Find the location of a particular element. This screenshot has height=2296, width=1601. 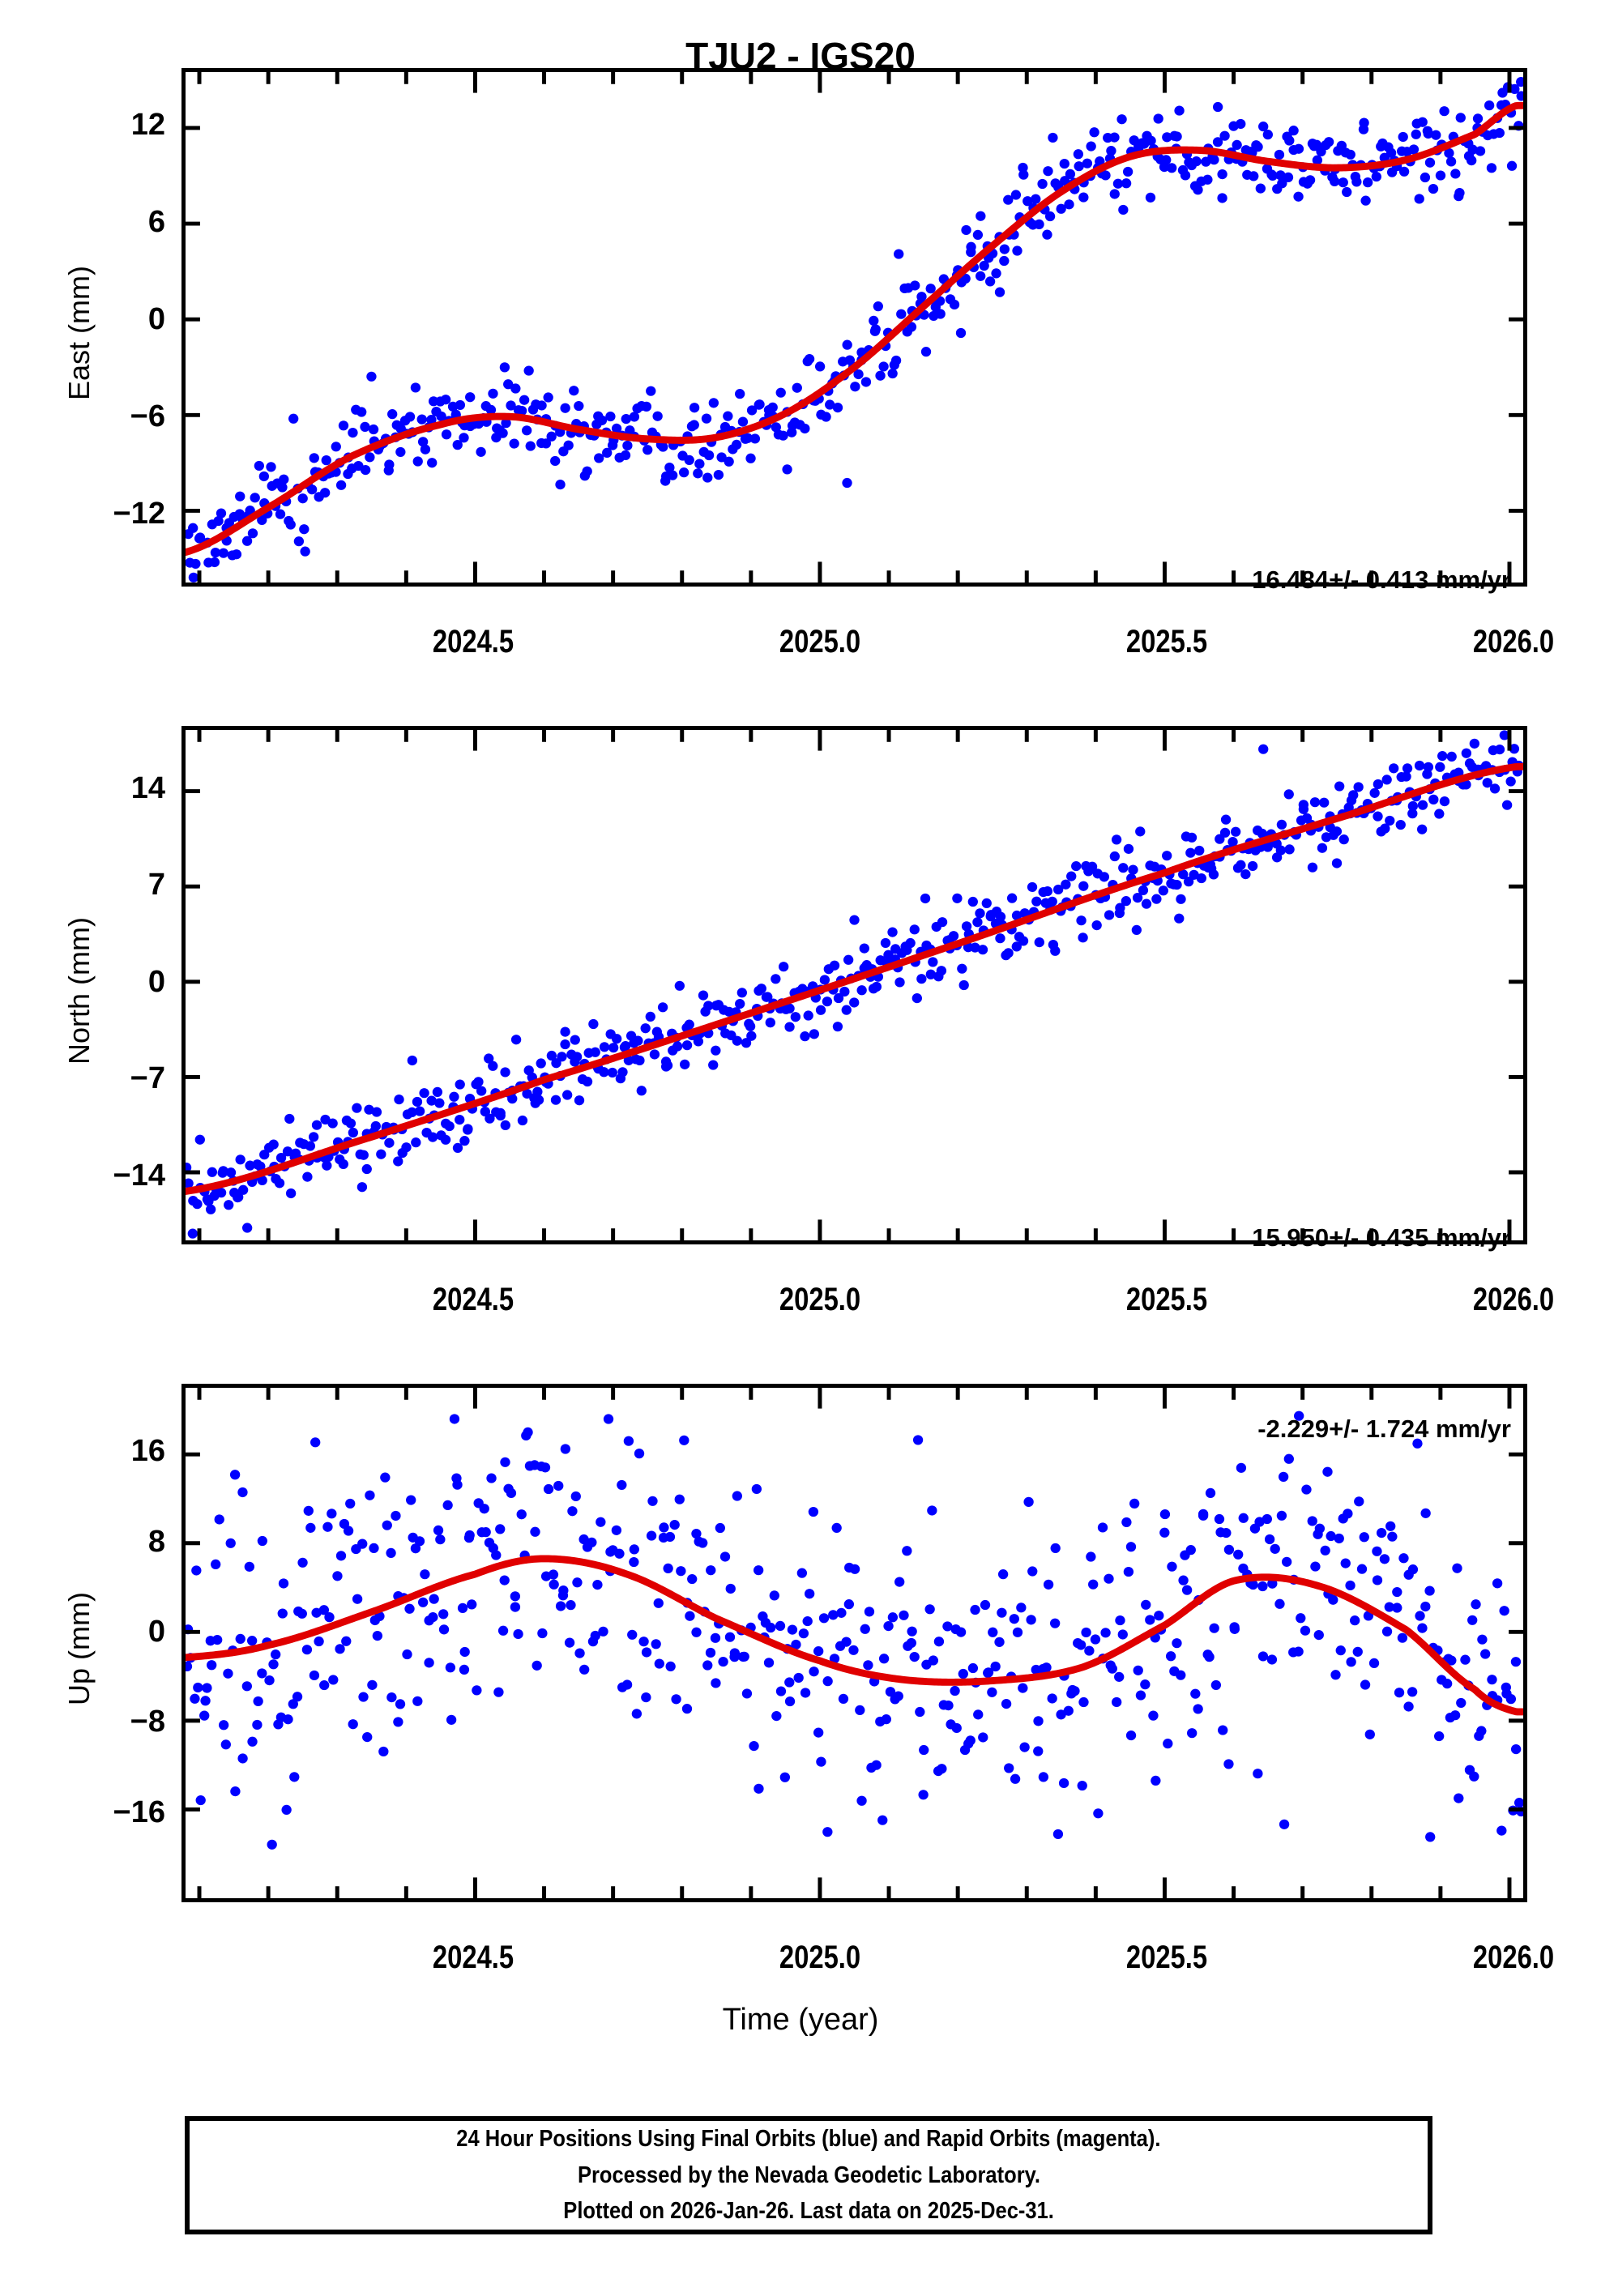

y-tick-label: 8 is located at coordinates (156, 1541).